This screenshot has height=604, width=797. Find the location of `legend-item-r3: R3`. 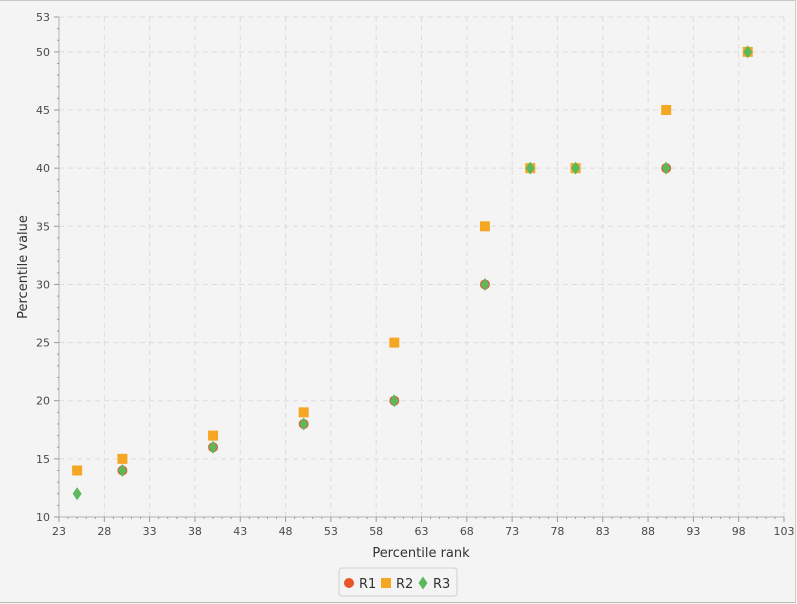

legend-item-r3: R3 is located at coordinates (434, 584).